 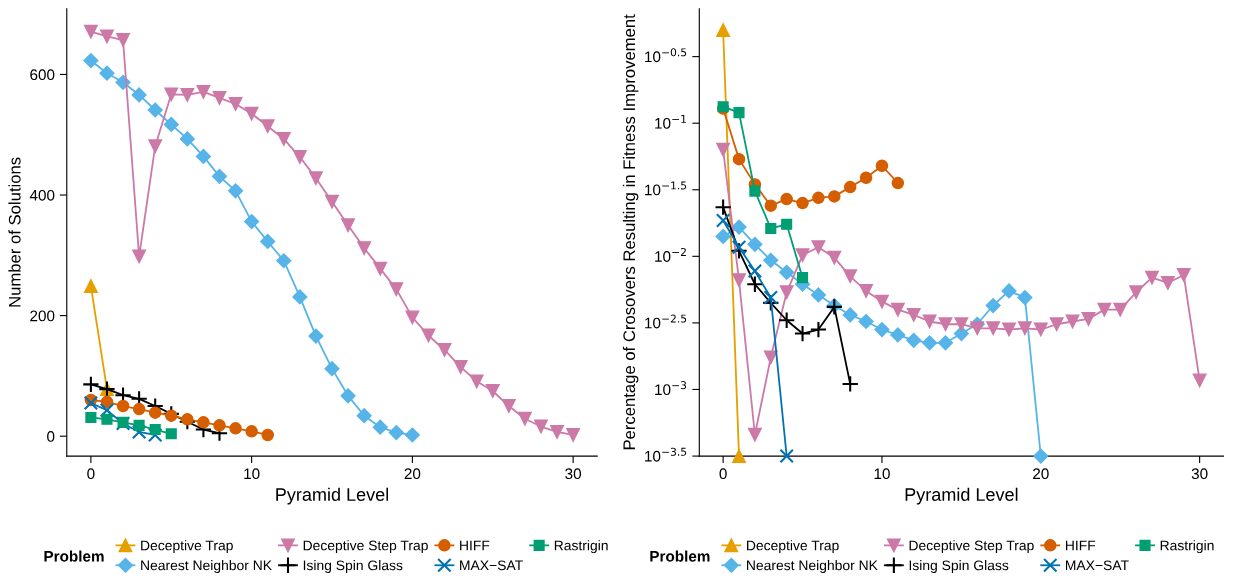 What do you see at coordinates (42, 316) in the screenshot?
I see `y-tick-label: 200` at bounding box center [42, 316].